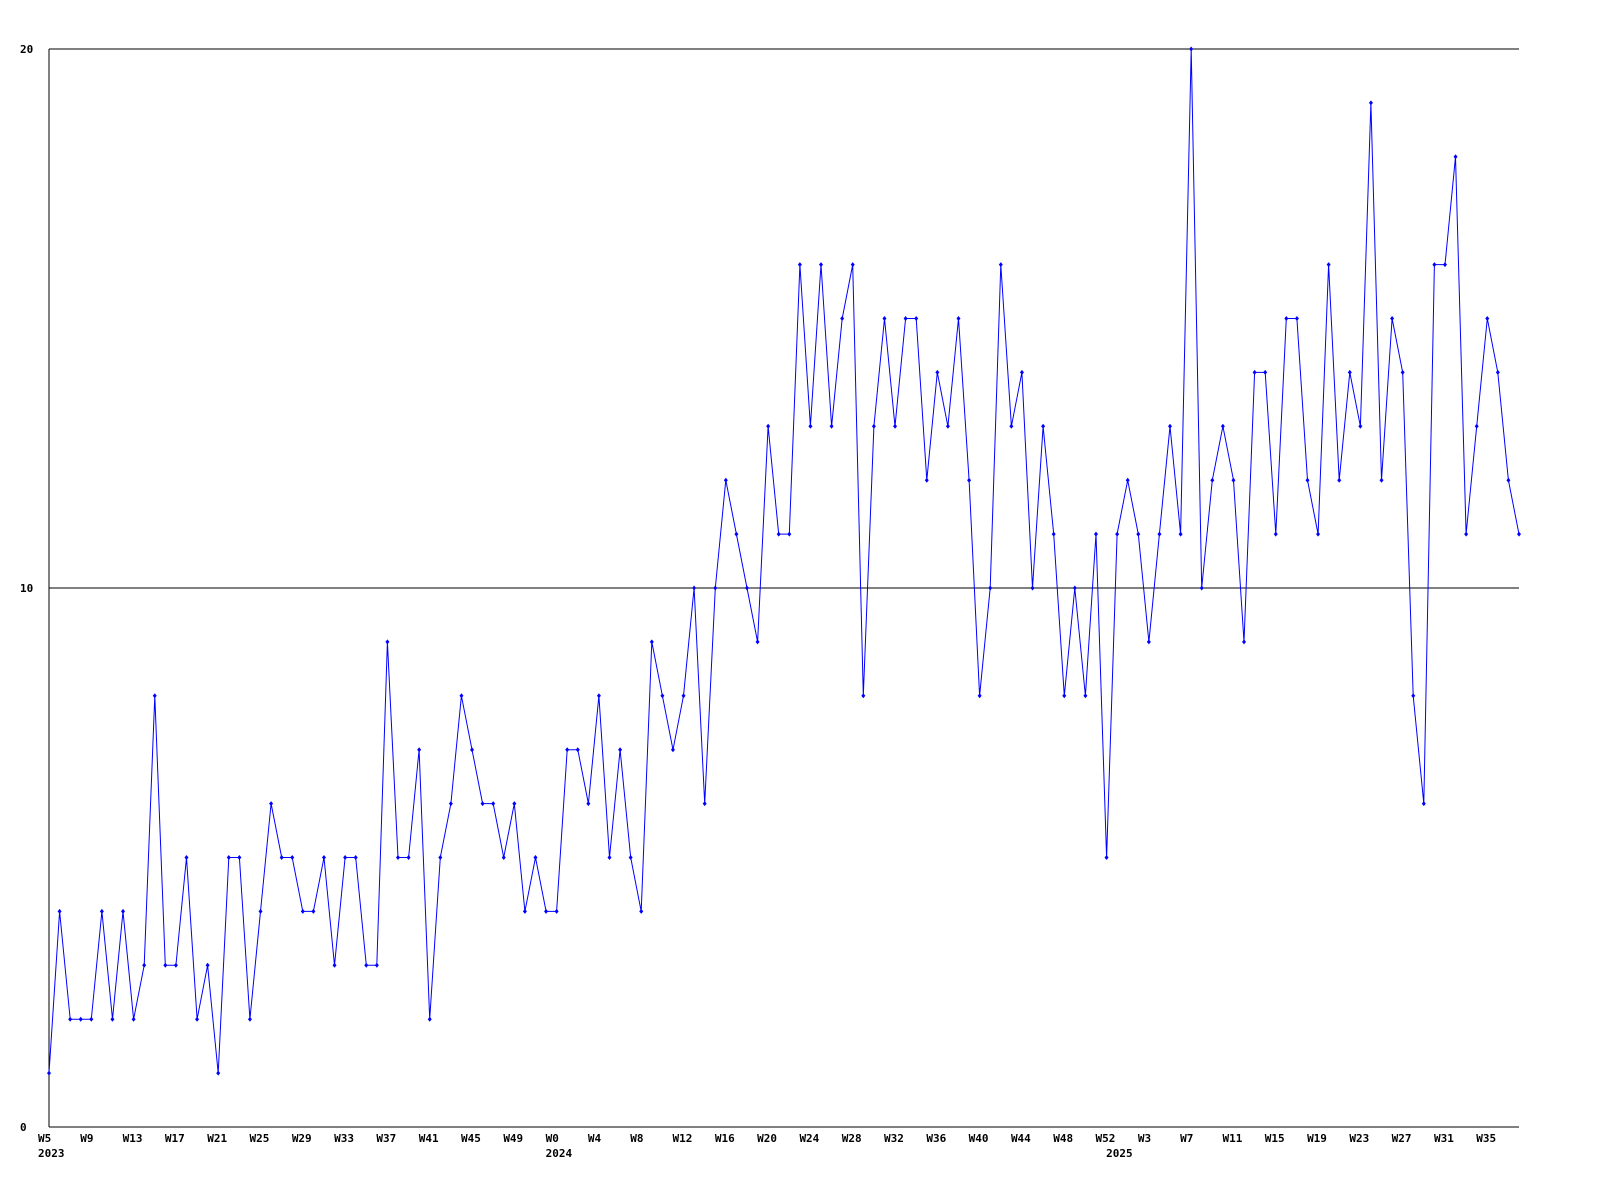 This screenshot has height=1200, width=1600. Describe the element at coordinates (26, 588) in the screenshot. I see `y-tick-label: 10` at that location.